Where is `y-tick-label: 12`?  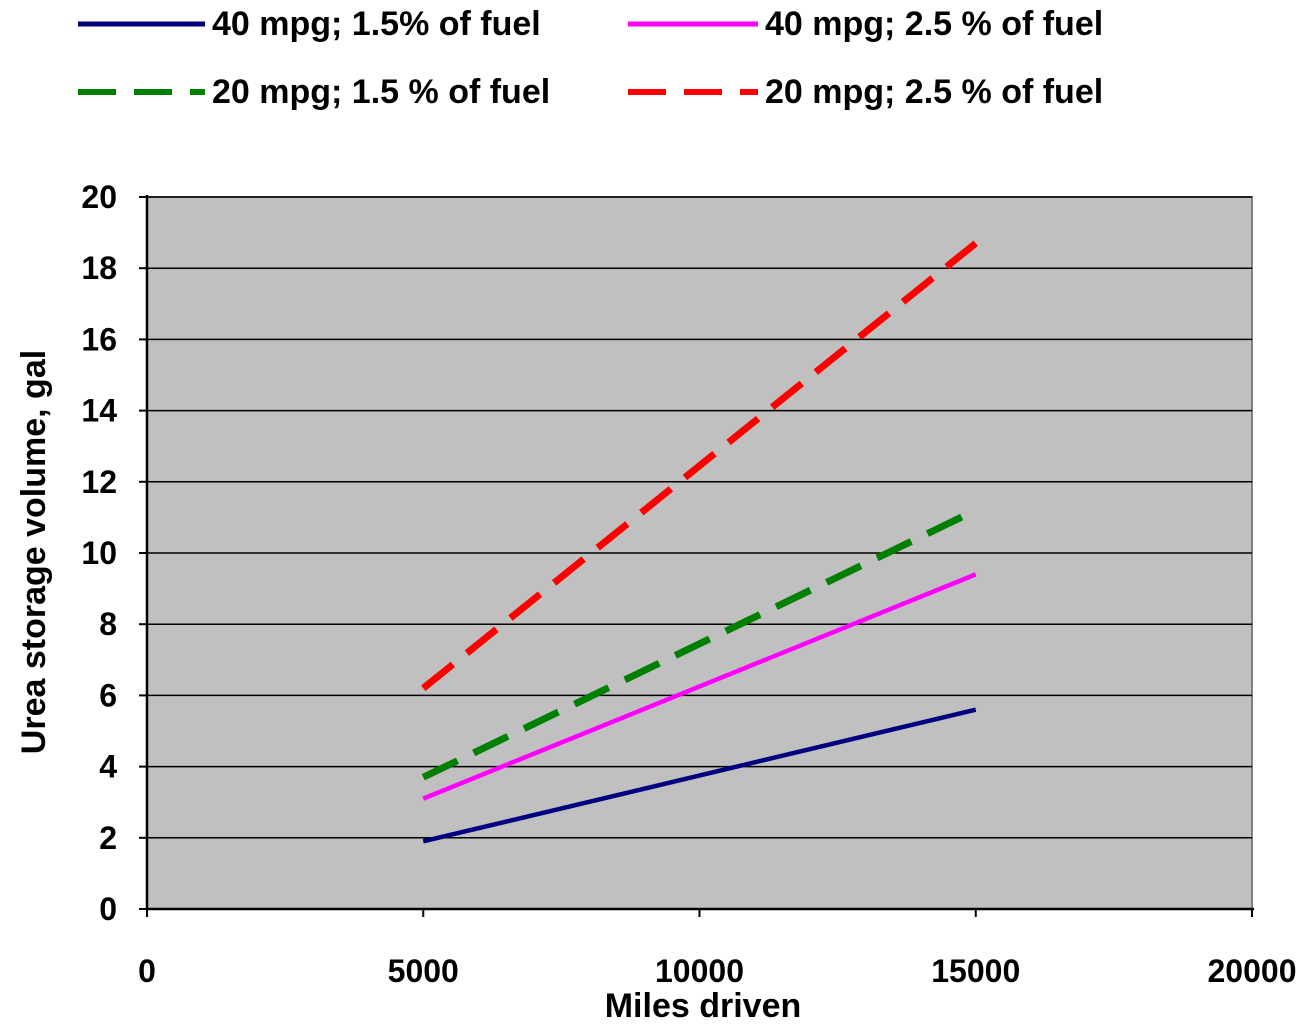 y-tick-label: 12 is located at coordinates (99, 482).